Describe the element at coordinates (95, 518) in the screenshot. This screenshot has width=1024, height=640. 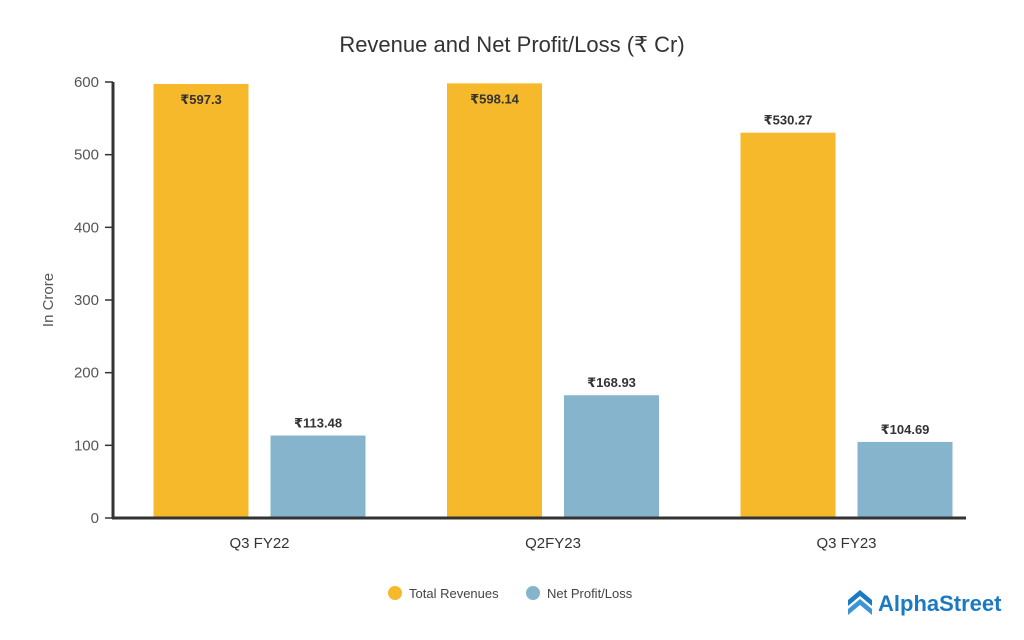
I see `y-tick-label: 0` at that location.